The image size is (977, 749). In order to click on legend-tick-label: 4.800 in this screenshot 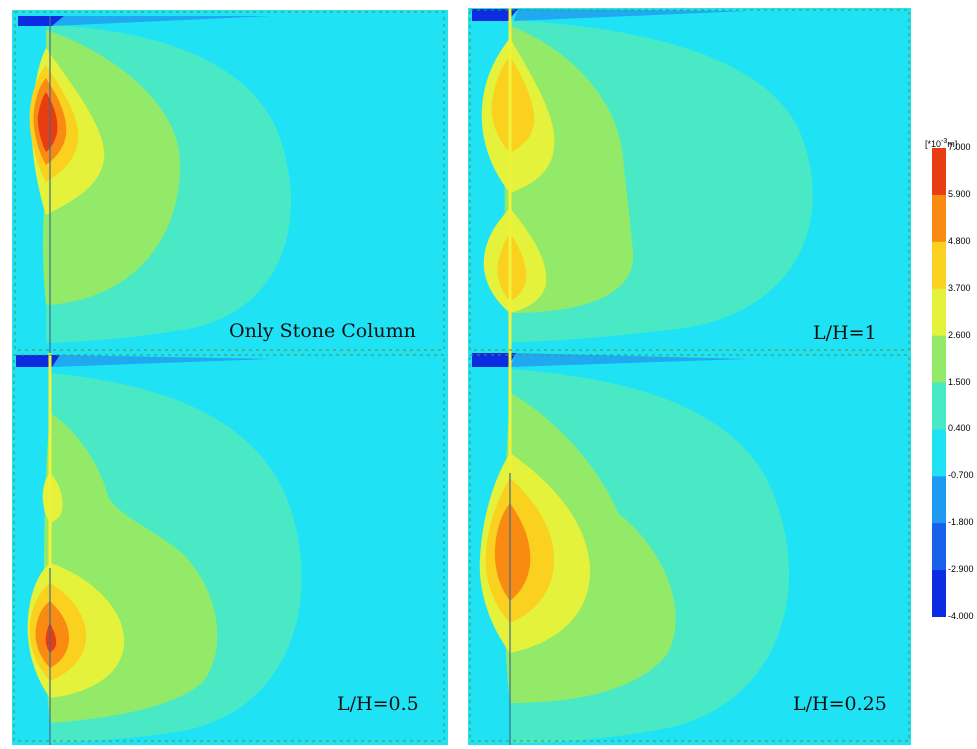, I will do `click(959, 240)`.